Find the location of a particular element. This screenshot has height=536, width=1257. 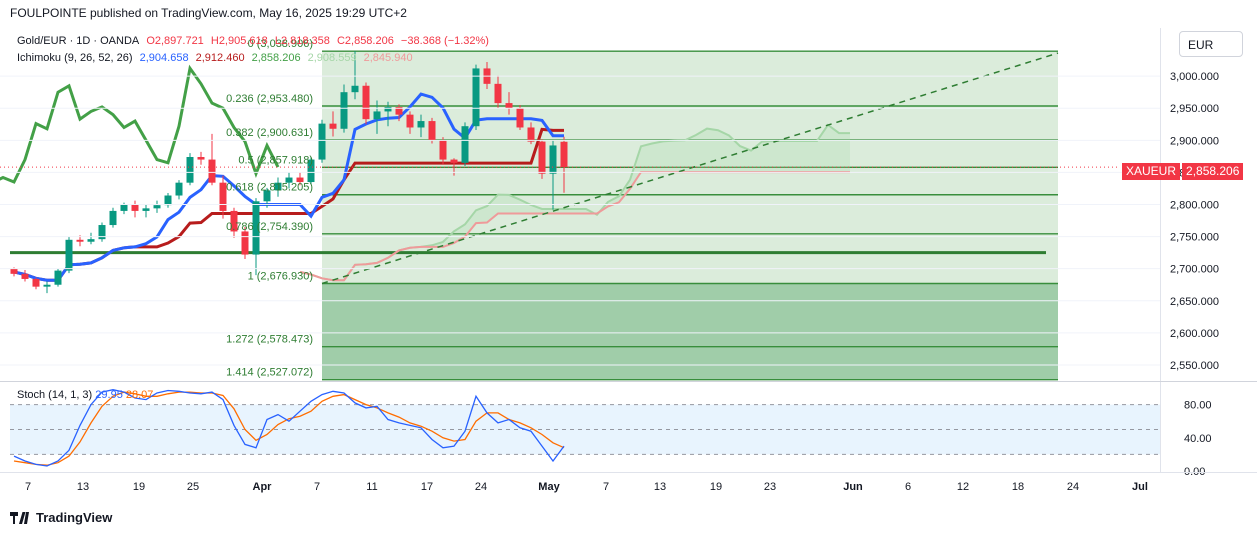

stoch-k-line is located at coordinates (289, 428).